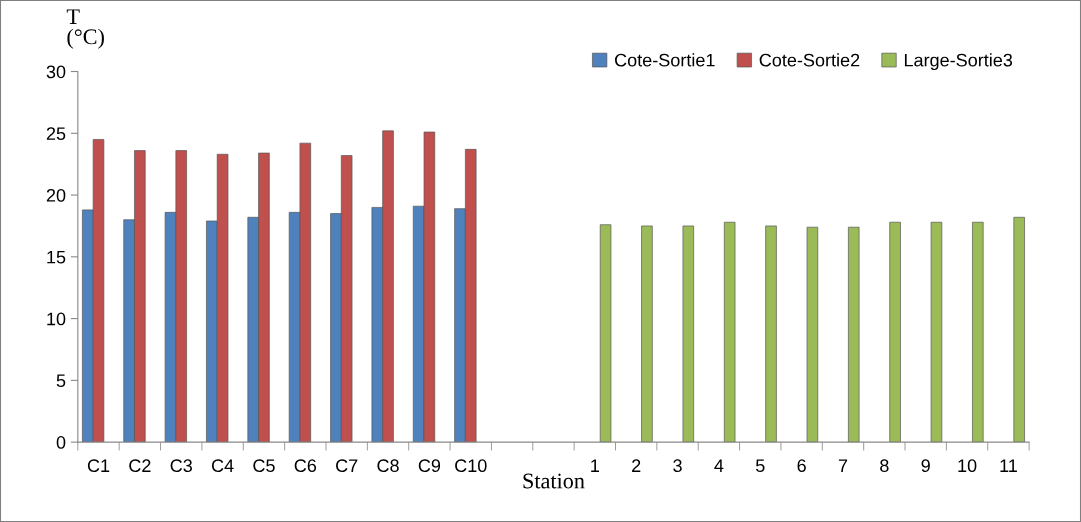 The width and height of the screenshot is (1081, 522). Describe the element at coordinates (56, 257) in the screenshot. I see `y-tick-label: 15` at that location.